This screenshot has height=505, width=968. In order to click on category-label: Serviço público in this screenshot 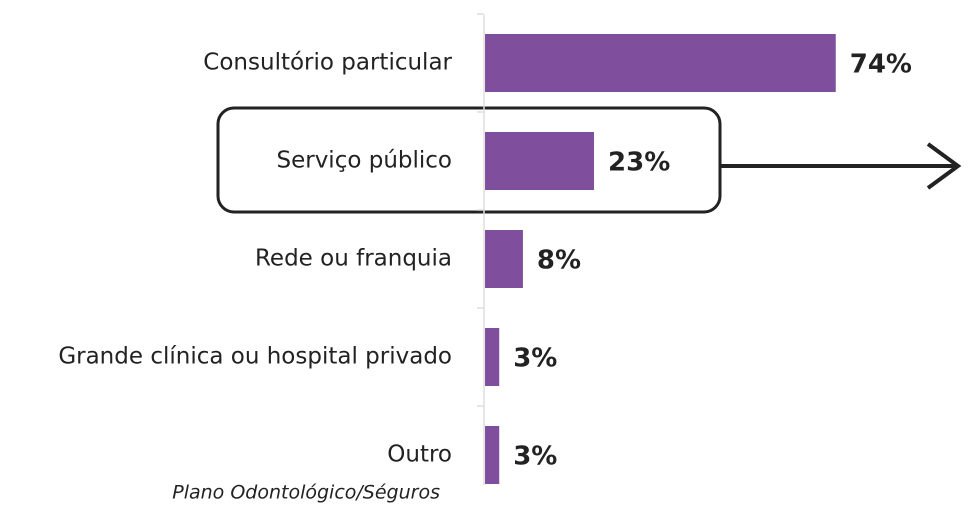, I will do `click(364, 161)`.